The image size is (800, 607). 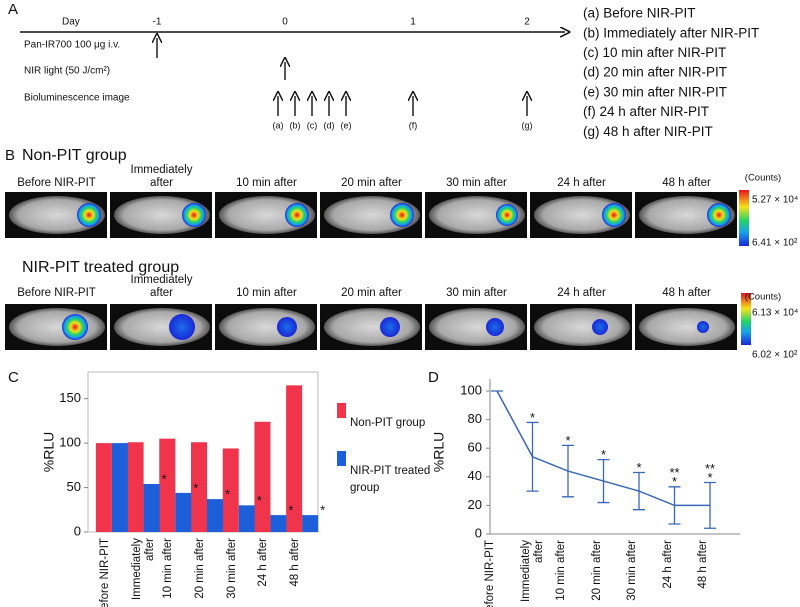 I want to click on panel-label: B, so click(x=10, y=155).